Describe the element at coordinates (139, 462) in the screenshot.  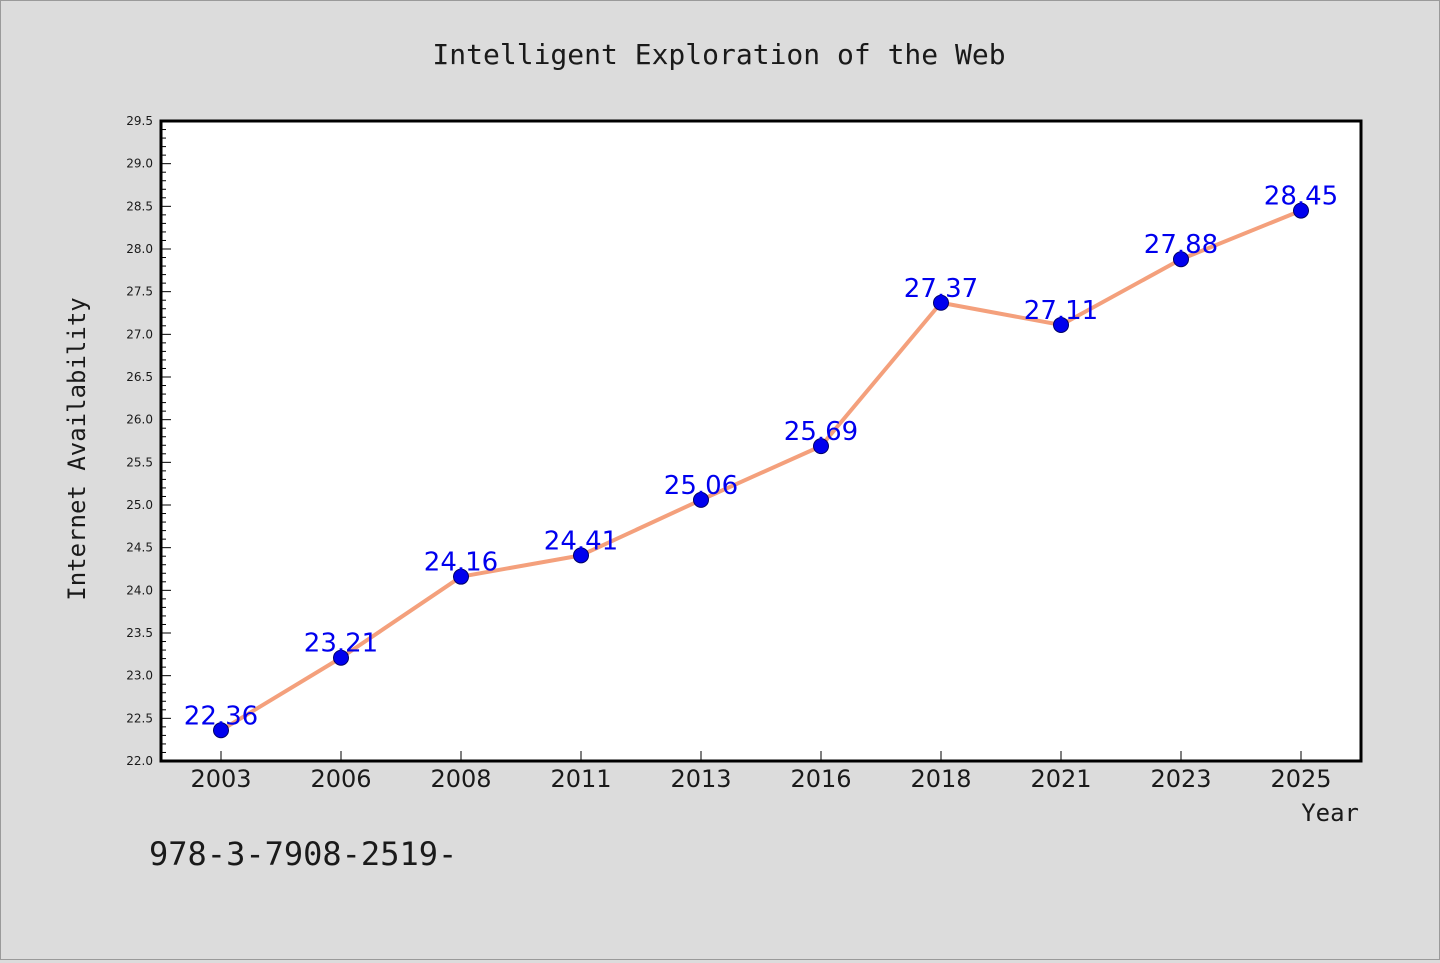
I see `y-tick-label: 25.5` at that location.